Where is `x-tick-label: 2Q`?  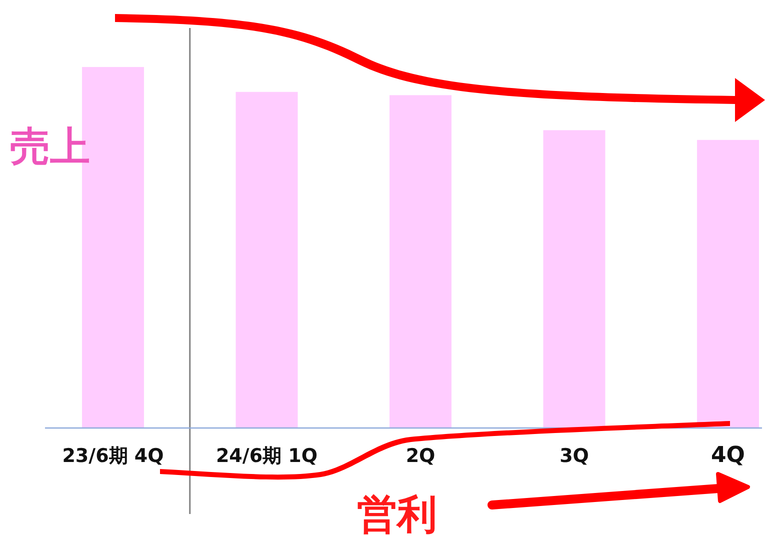 x-tick-label: 2Q is located at coordinates (421, 456).